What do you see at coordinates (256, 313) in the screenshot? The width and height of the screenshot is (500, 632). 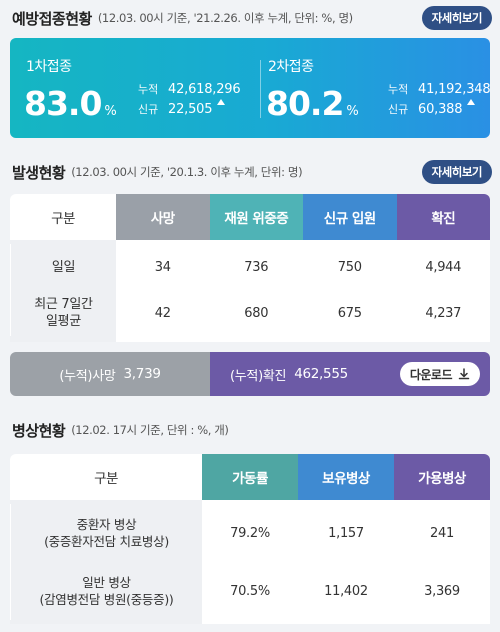 I see `outbreak-avg-critical: 680` at bounding box center [256, 313].